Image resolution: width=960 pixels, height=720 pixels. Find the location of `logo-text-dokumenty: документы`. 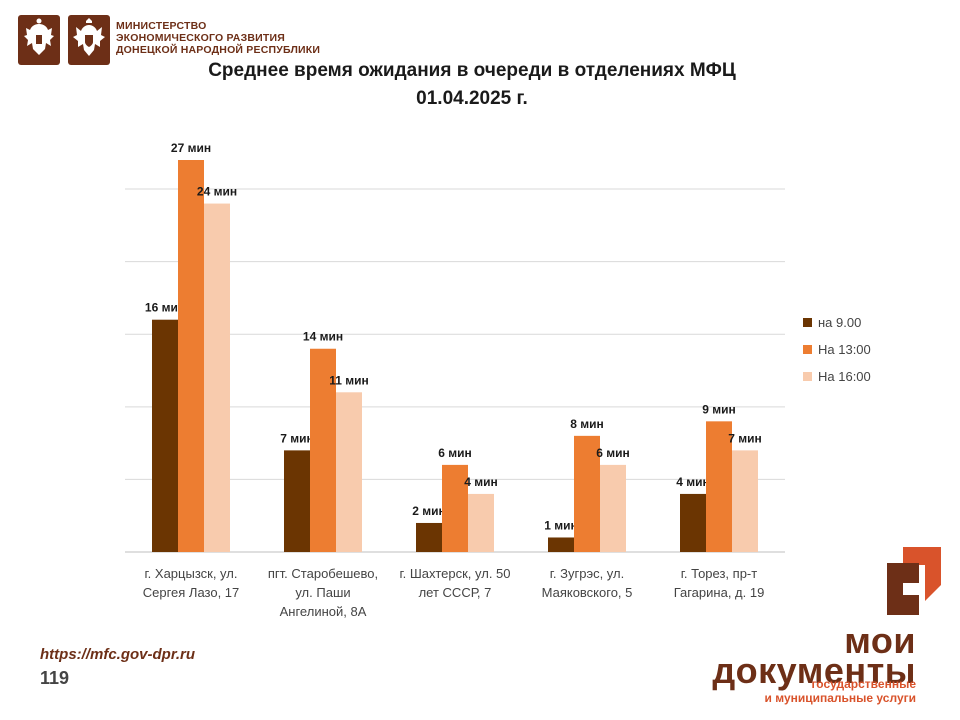

logo-text-dokumenty: документы is located at coordinates (814, 670).